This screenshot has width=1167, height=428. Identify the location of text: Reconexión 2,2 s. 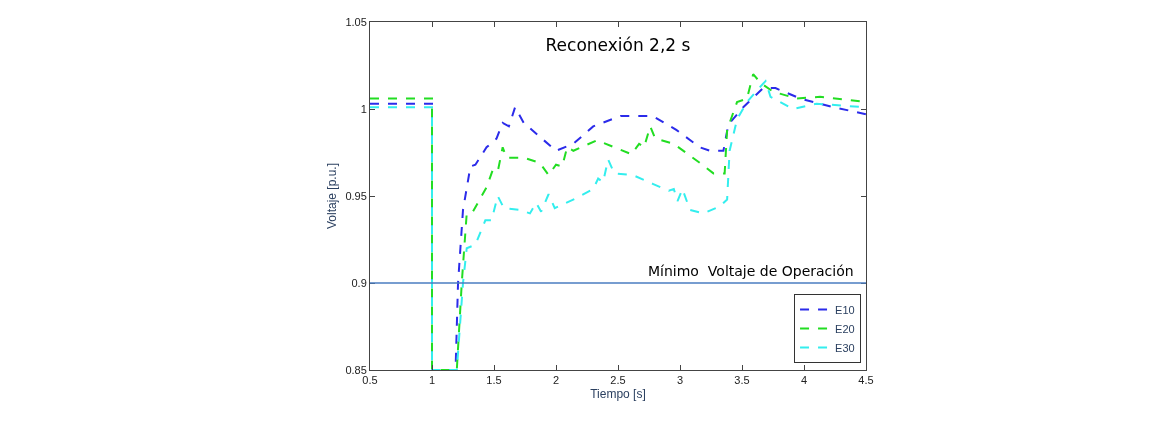
(618, 44).